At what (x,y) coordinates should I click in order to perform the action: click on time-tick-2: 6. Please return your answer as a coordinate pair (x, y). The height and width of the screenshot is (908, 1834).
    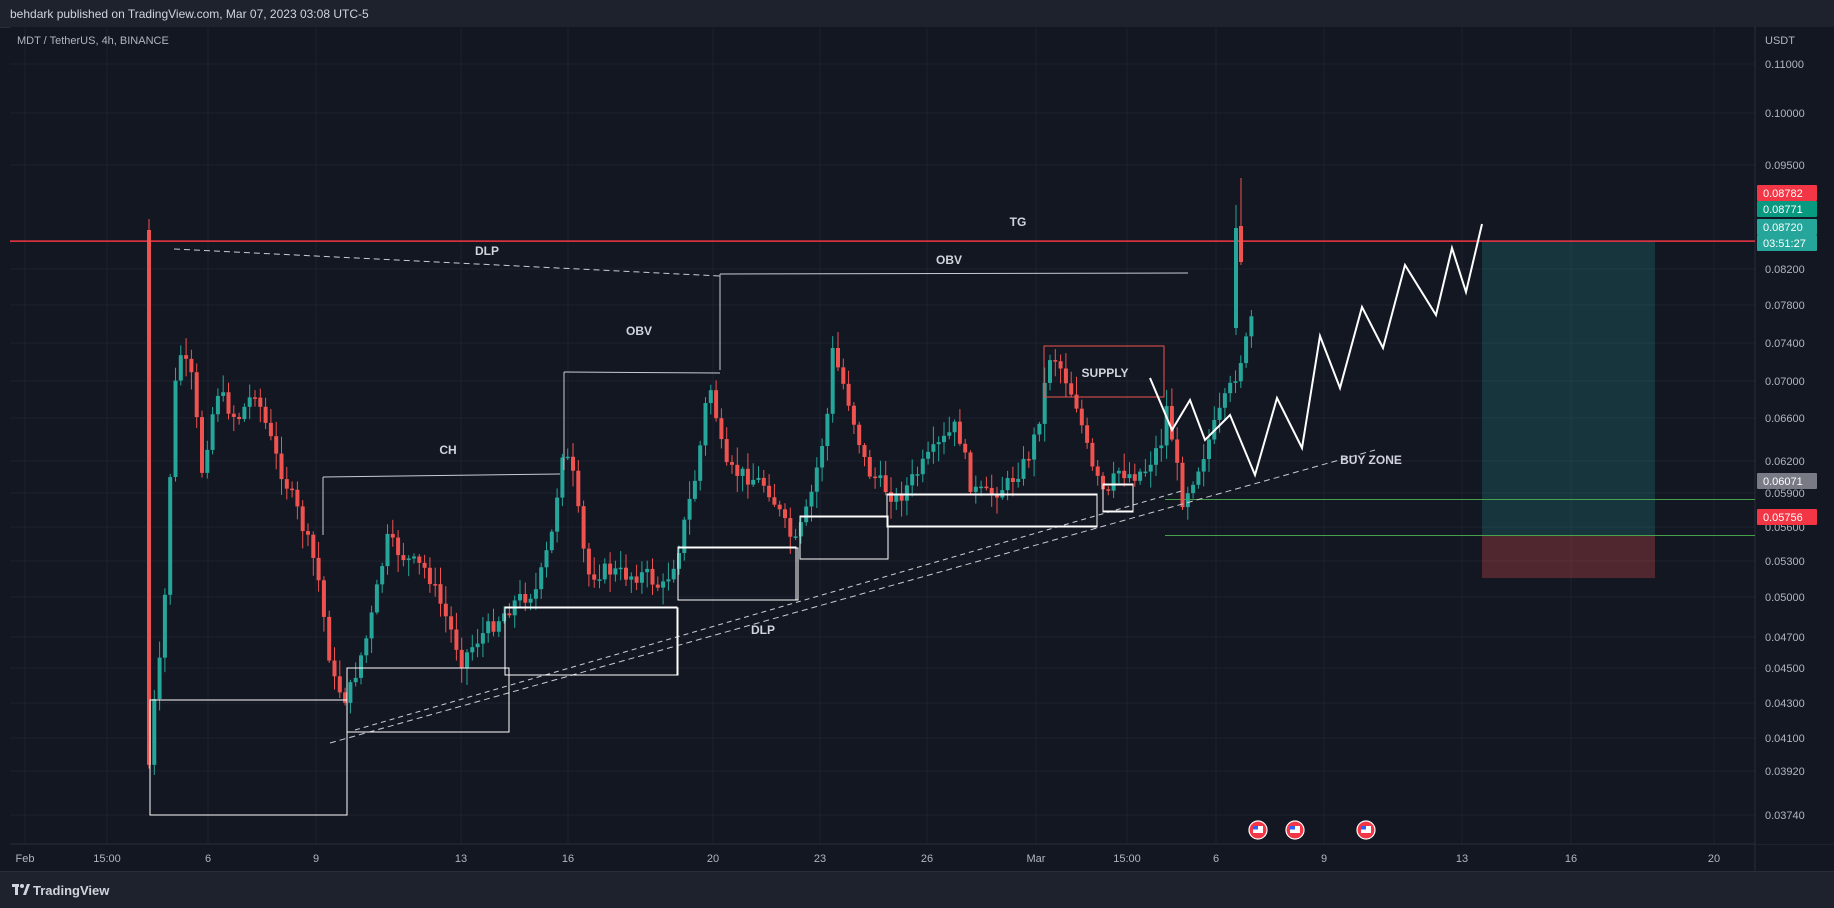
    Looking at the image, I should click on (208, 859).